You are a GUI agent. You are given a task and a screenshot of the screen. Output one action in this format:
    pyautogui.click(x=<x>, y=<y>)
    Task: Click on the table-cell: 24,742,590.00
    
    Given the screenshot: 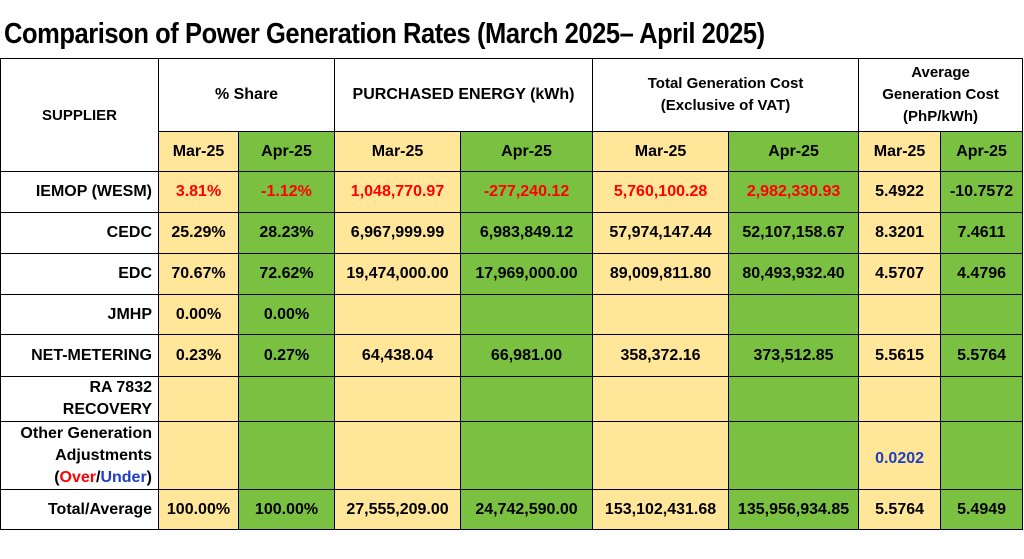 What is the action you would take?
    pyautogui.click(x=527, y=509)
    